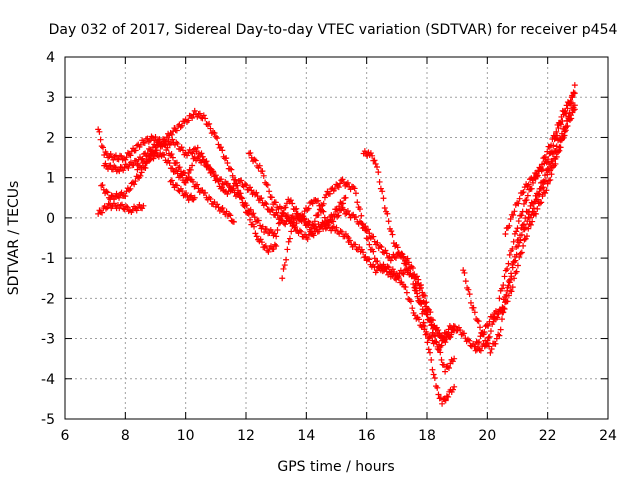 The height and width of the screenshot is (480, 640). What do you see at coordinates (50, 219) in the screenshot?
I see `y-tick-label: 0` at bounding box center [50, 219].